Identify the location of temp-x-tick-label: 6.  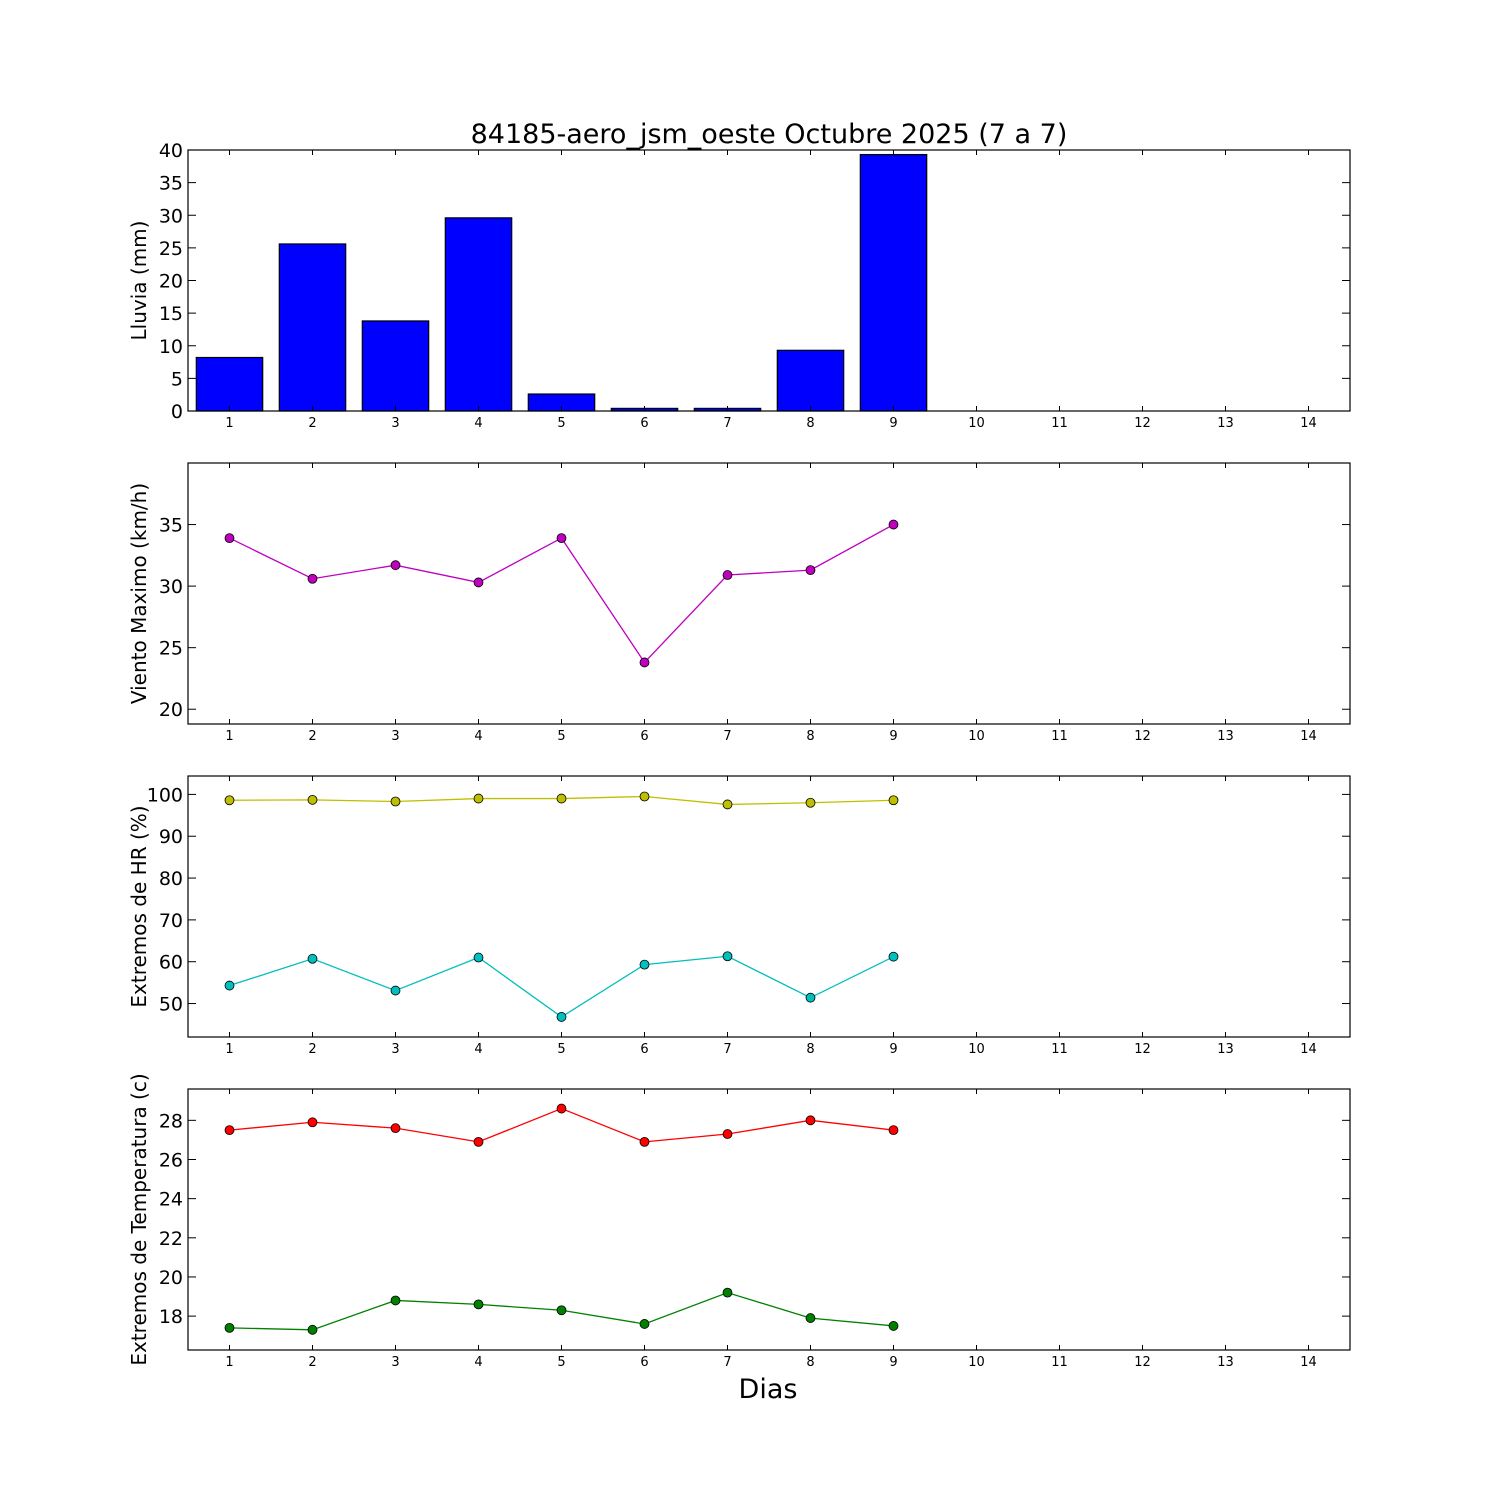
(644, 1362).